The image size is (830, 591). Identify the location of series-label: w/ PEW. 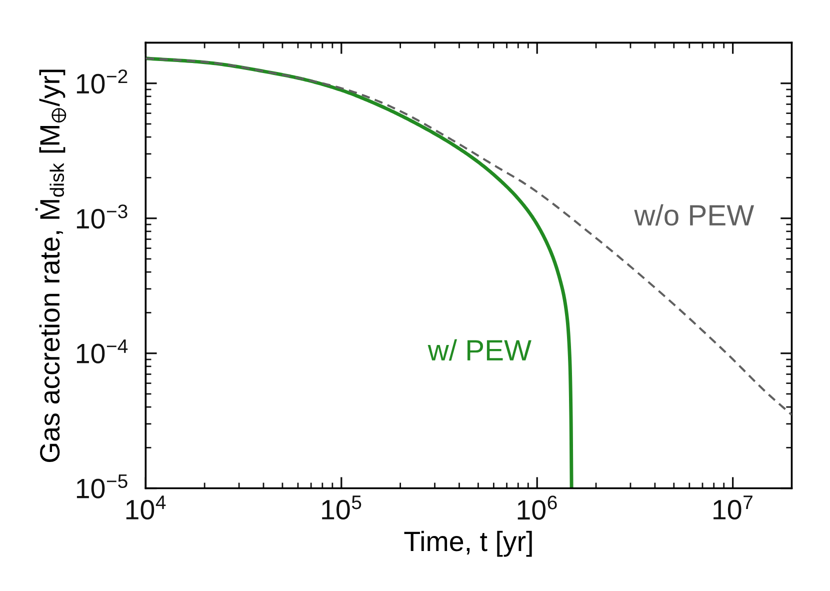
(480, 350).